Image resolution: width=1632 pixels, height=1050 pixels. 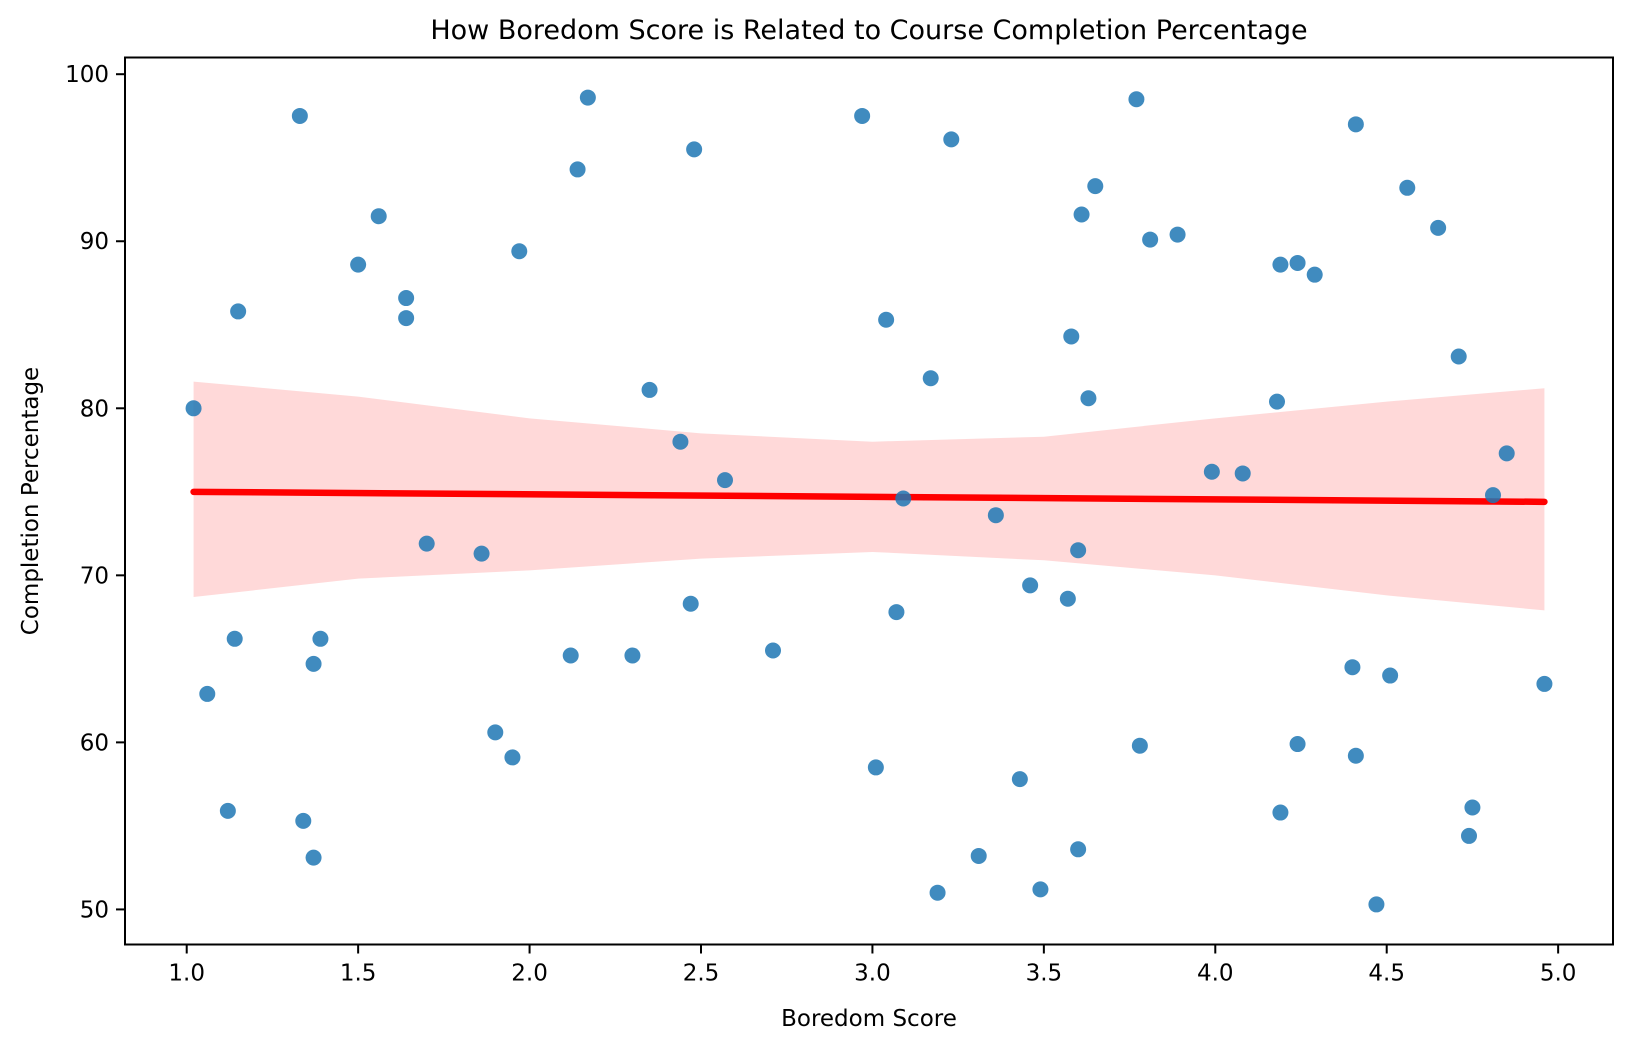 What do you see at coordinates (358, 974) in the screenshot?
I see `x-tick-label: 1.5` at bounding box center [358, 974].